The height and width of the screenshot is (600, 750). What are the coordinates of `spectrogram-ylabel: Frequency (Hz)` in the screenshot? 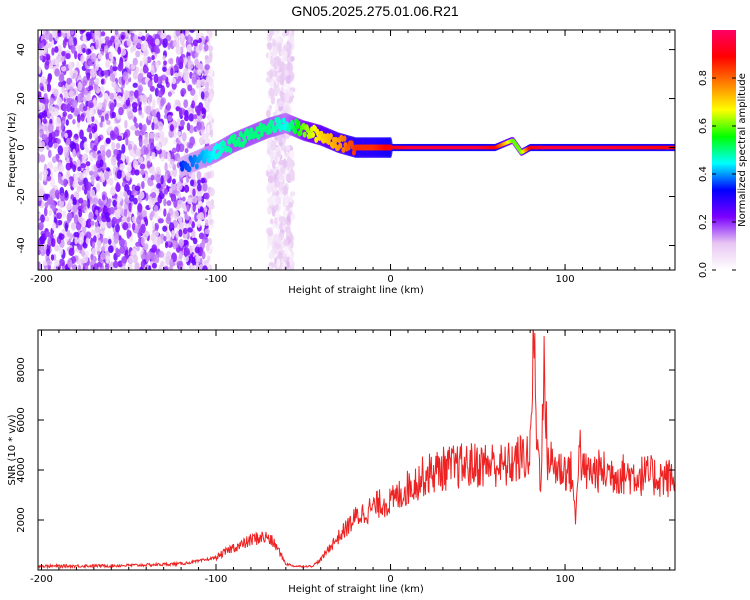 It's located at (12, 150).